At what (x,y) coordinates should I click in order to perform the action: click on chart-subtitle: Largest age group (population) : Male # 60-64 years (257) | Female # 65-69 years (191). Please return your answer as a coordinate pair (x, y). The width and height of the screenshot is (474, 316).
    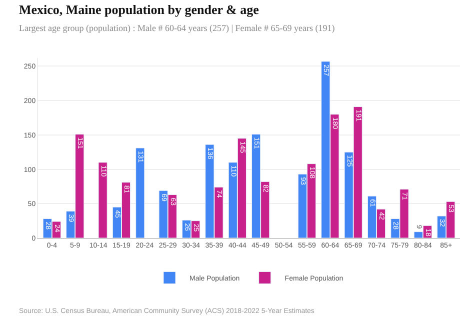
    Looking at the image, I should click on (176, 28).